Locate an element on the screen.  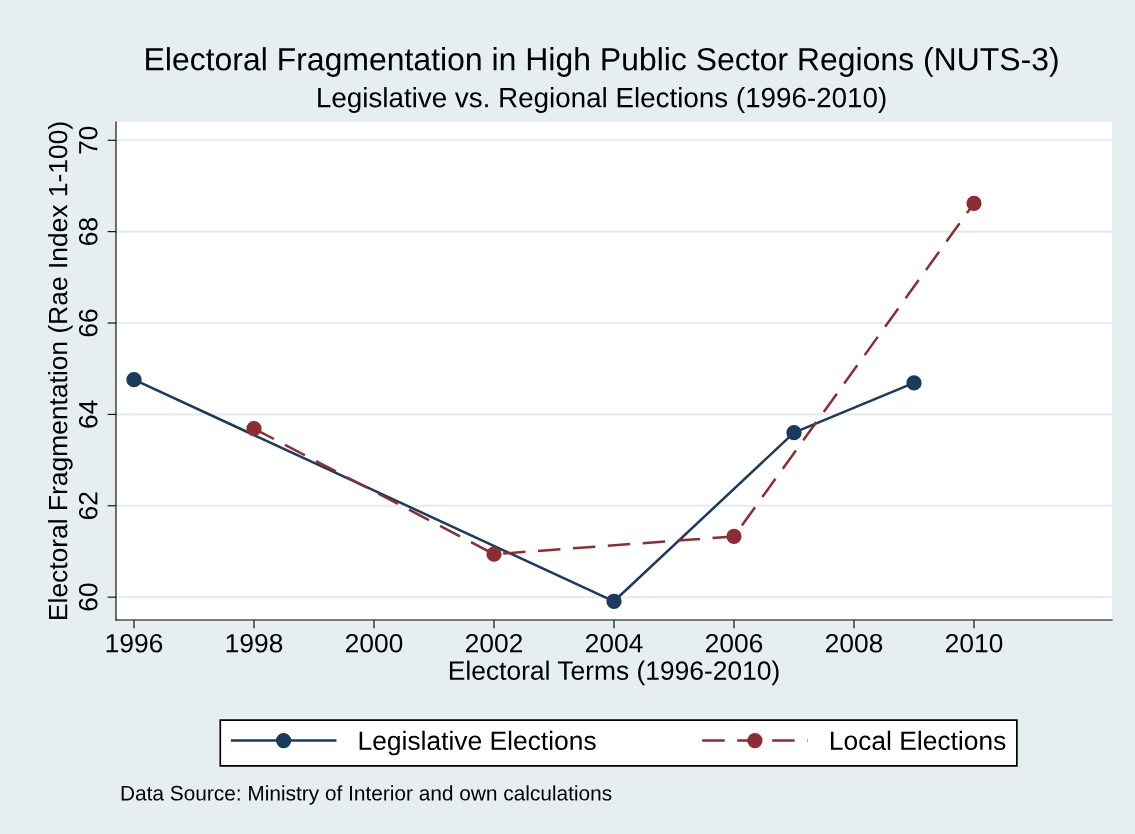
x-tick-label: 2010 is located at coordinates (974, 643).